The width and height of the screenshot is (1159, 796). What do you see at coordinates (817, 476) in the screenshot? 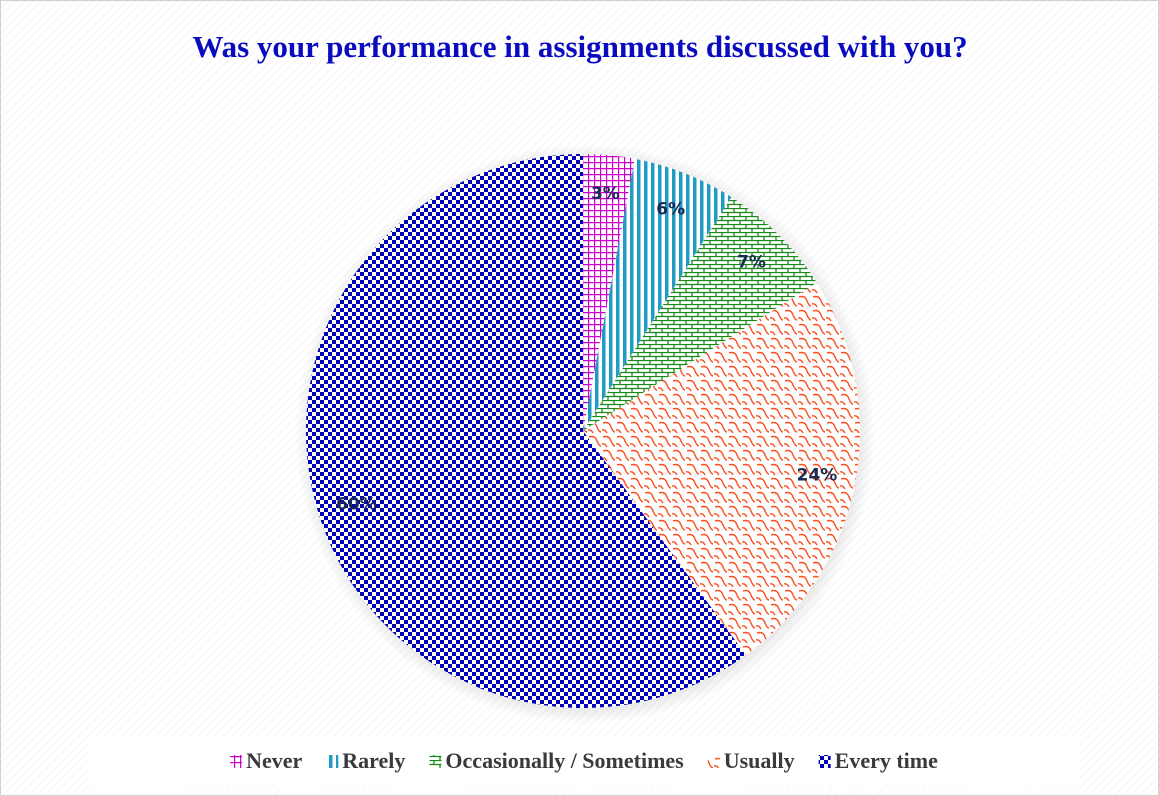
I see `data-label: 24%` at bounding box center [817, 476].